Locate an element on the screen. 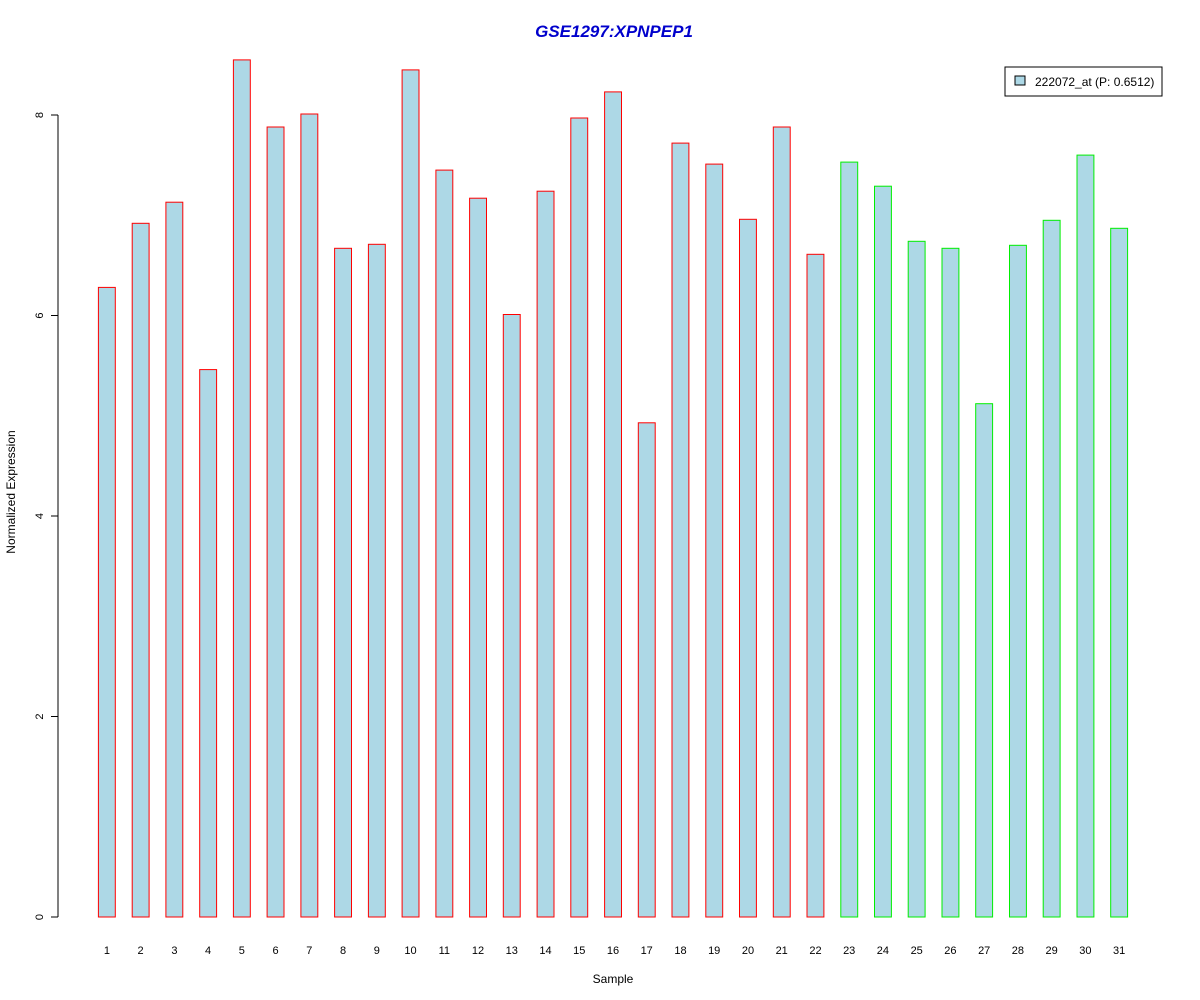 Image resolution: width=1200 pixels, height=1000 pixels. x-tick-label: 8 is located at coordinates (343, 951).